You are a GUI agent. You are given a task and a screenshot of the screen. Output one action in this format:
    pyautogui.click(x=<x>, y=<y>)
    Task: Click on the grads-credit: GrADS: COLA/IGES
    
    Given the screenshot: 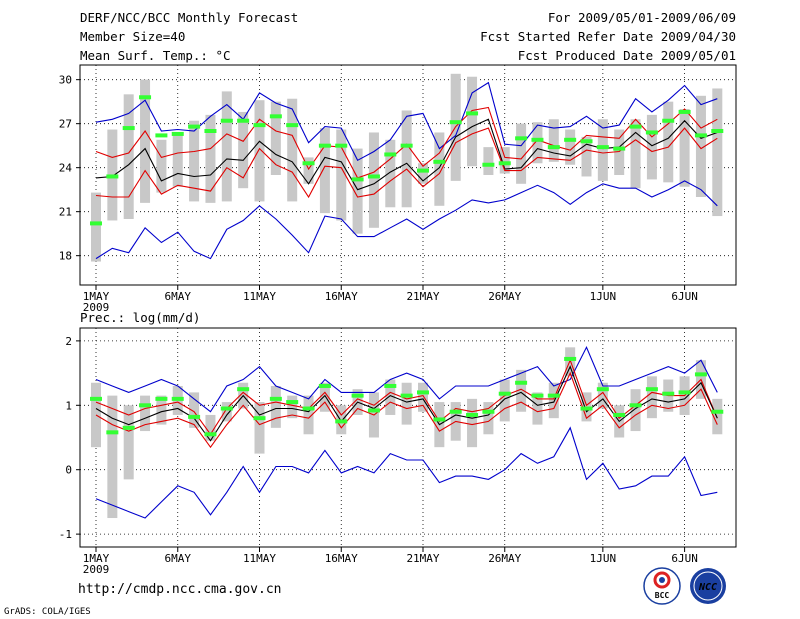 What is the action you would take?
    pyautogui.click(x=47, y=612)
    